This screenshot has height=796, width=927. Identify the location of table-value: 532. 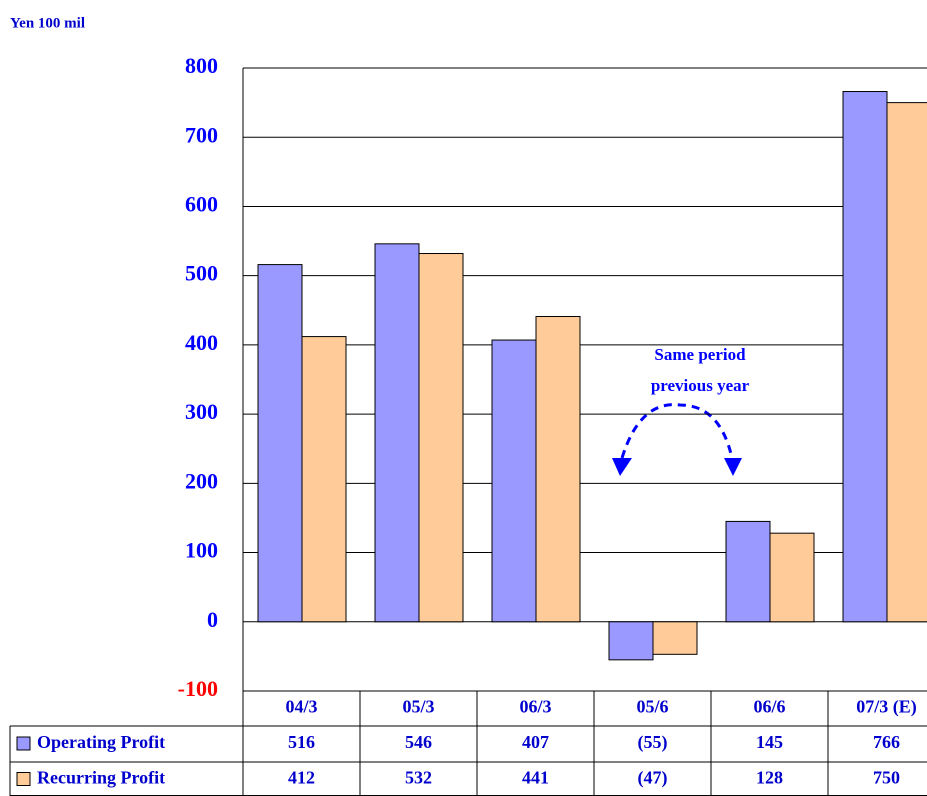
(418, 778).